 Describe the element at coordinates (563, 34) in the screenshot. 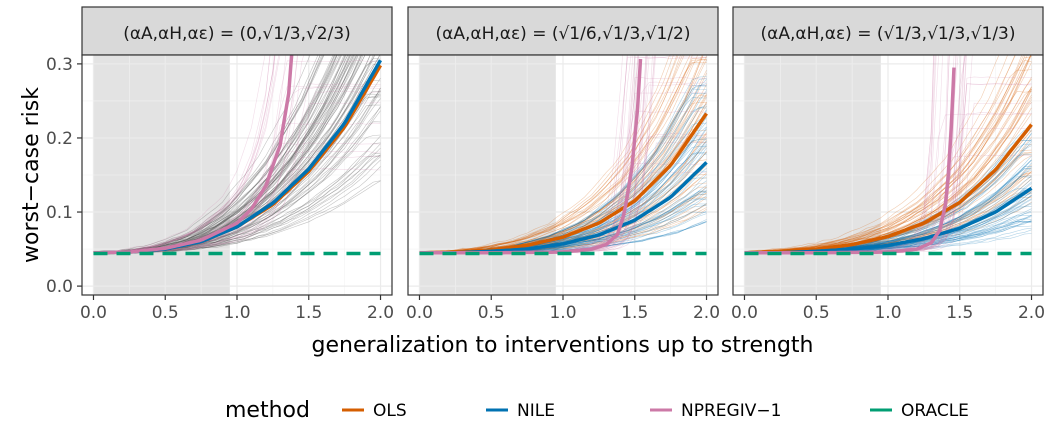

I see `facet-strip-label: (αA,αH,αε) = (√1/6,√1/3,√1/2)` at that location.